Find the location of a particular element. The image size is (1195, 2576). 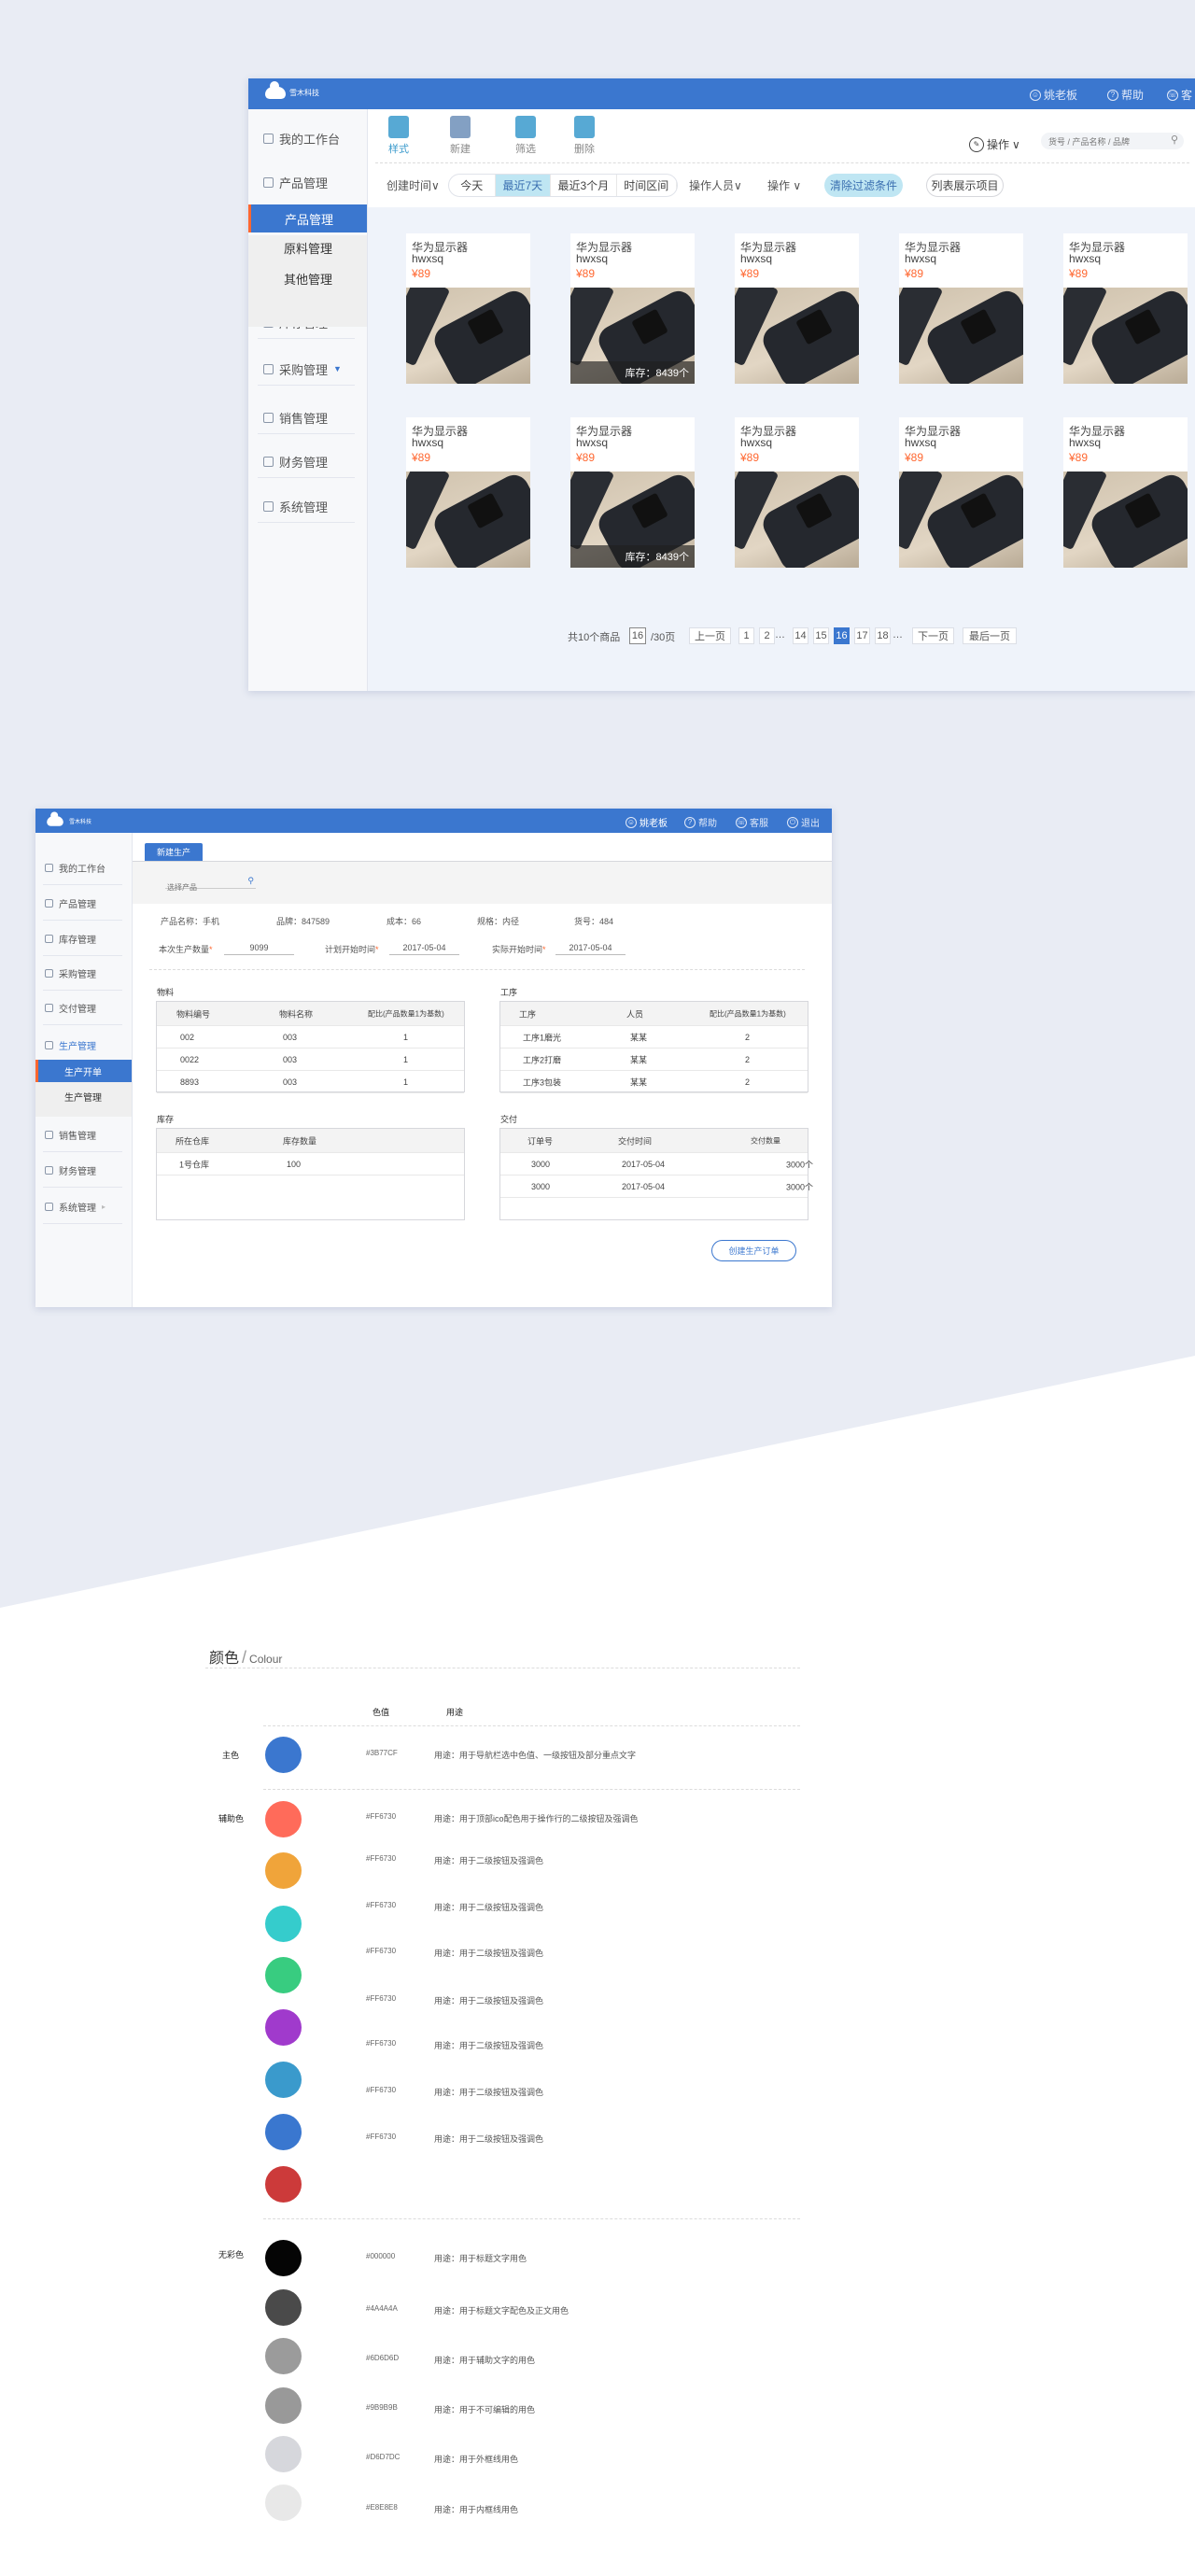

prev-page-button: 上一页 is located at coordinates (710, 635).